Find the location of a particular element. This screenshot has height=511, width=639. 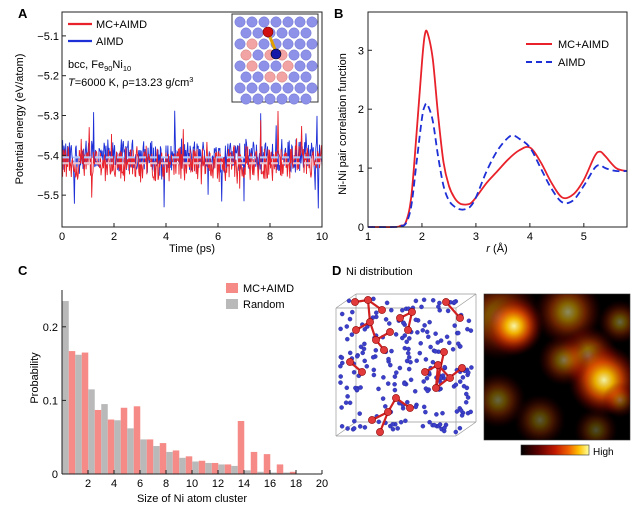

panel-a-xtick-label: 0 is located at coordinates (62, 237).